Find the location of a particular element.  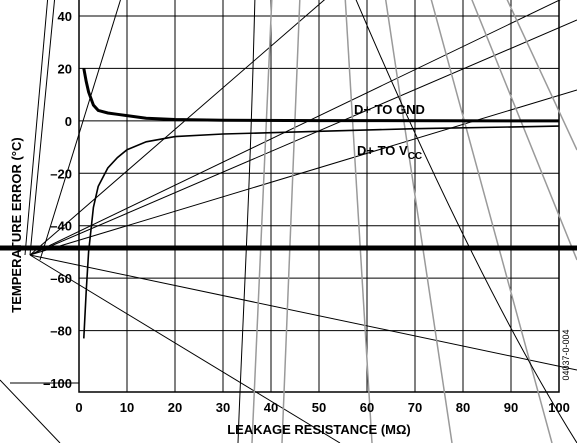

y-tick-label: –20 is located at coordinates (61, 173).